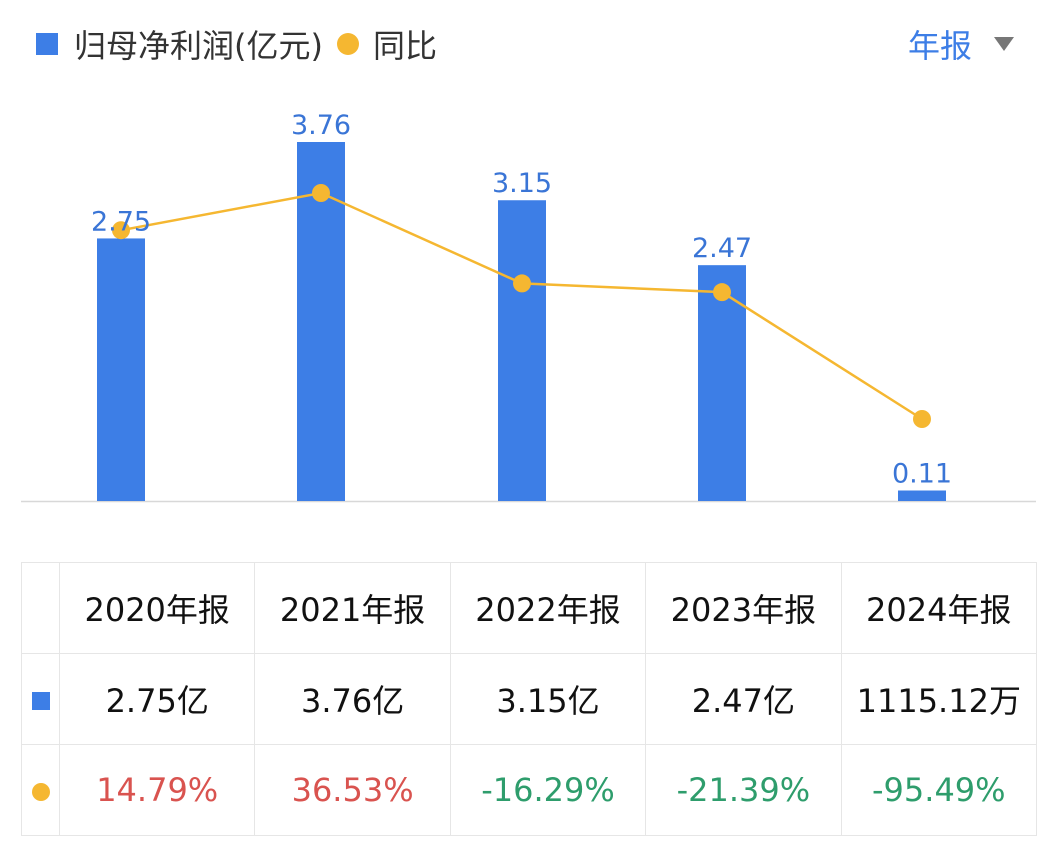  I want to click on table-row-net-profit: 2.75亿 3.76亿 3.15亿 2.47亿 1115.12万, so click(529, 699).